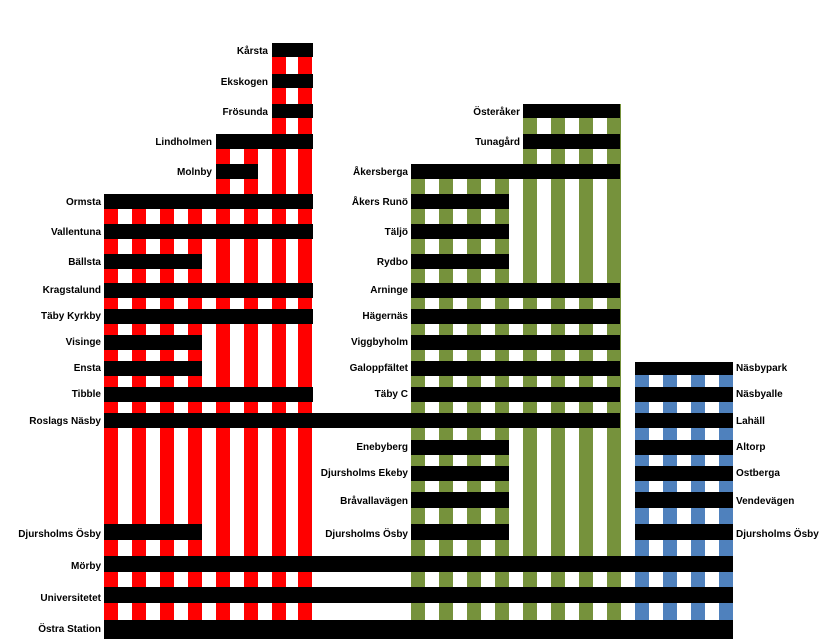 This screenshot has height=639, width=825. Describe the element at coordinates (571, 141) in the screenshot. I see `station-bar-tunagard` at that location.